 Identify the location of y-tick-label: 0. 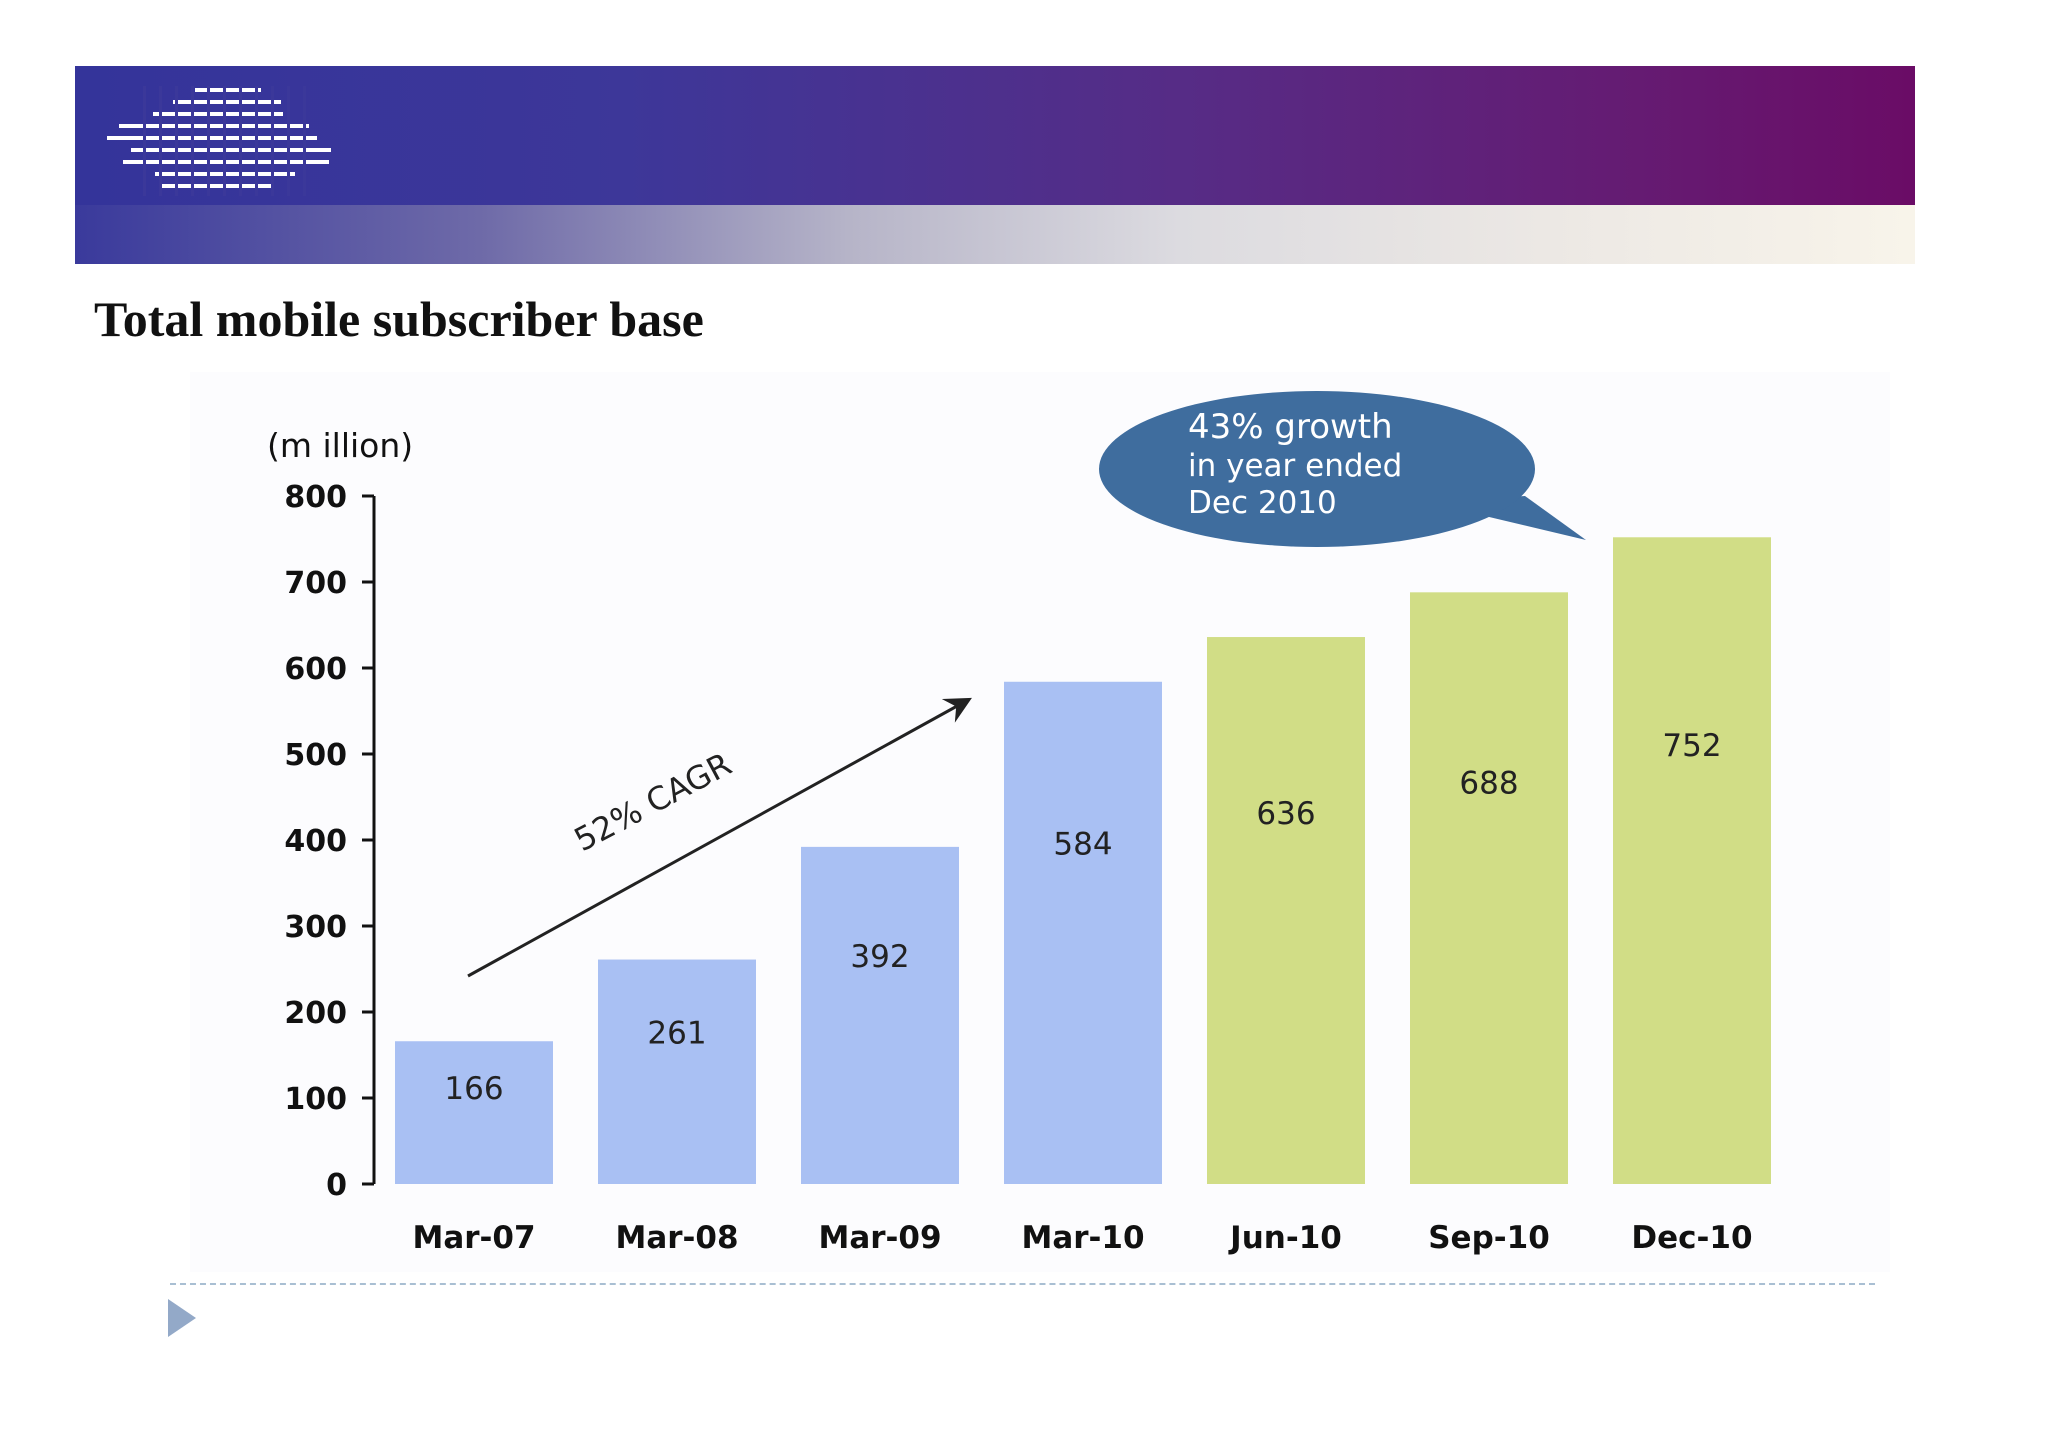
(336, 1185).